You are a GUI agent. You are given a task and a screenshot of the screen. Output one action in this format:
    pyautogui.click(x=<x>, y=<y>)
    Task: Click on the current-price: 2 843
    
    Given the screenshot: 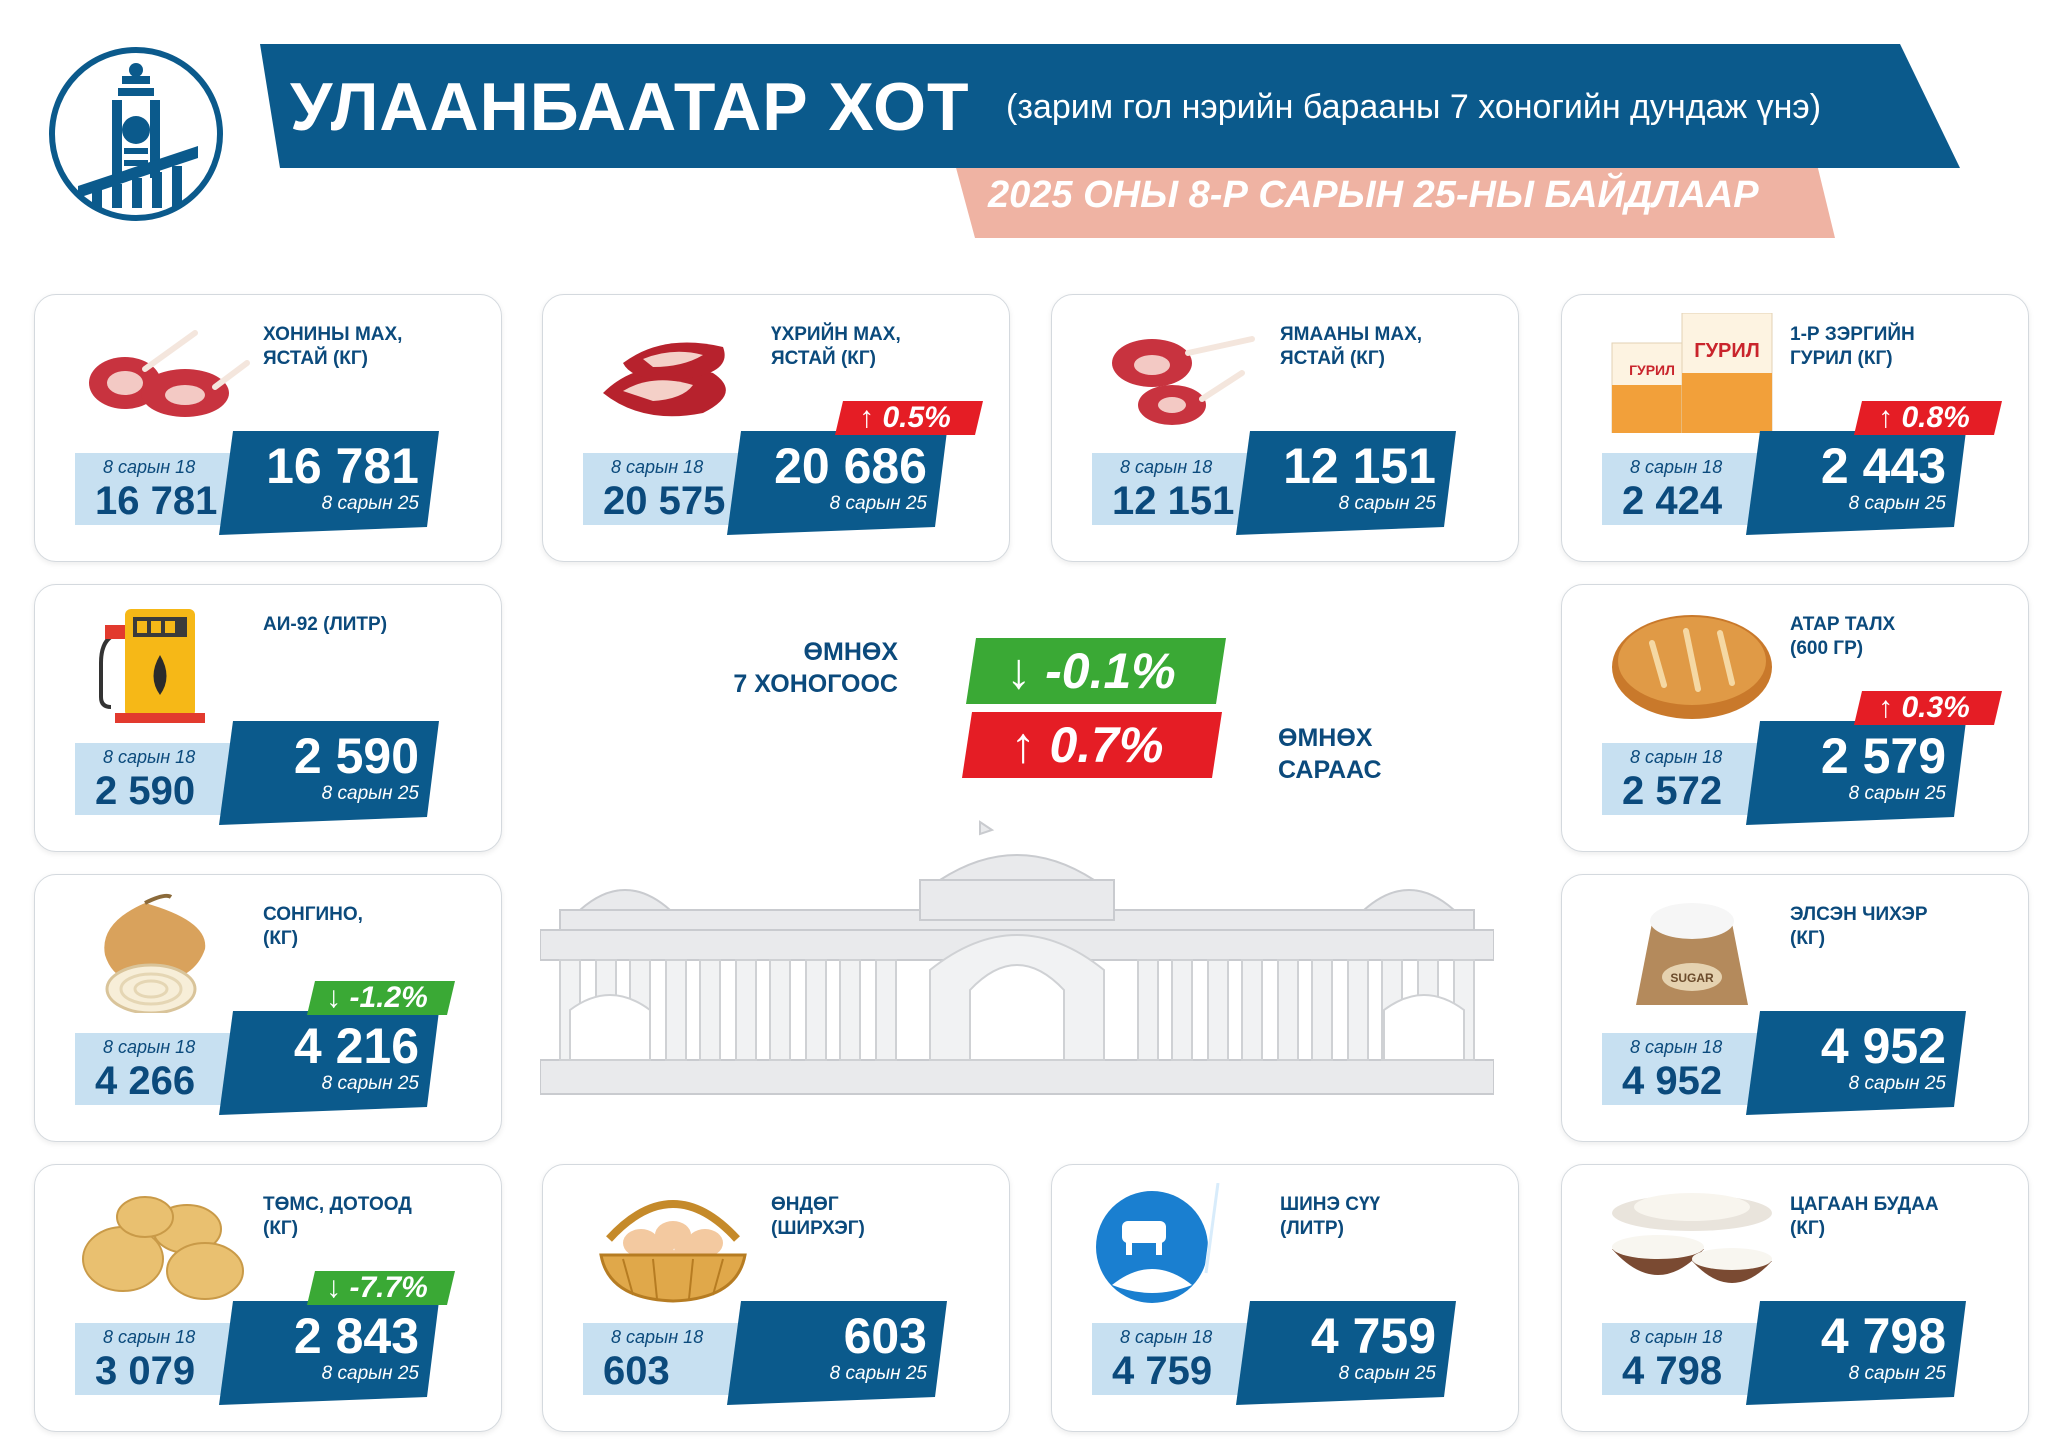 What is the action you would take?
    pyautogui.click(x=356, y=1336)
    